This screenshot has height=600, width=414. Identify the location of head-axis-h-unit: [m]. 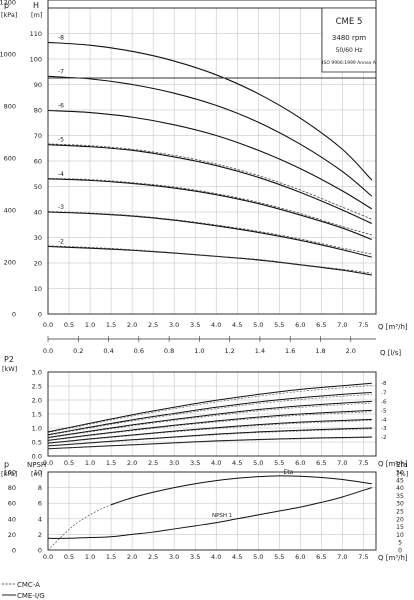
(36, 15).